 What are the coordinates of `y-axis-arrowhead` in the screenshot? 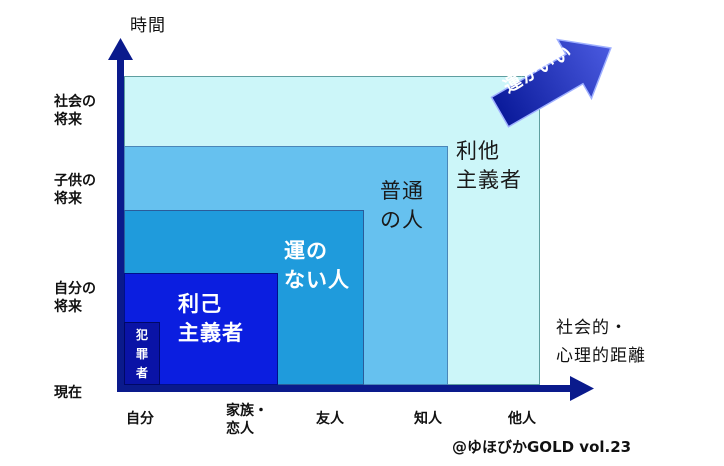 It's located at (120, 49).